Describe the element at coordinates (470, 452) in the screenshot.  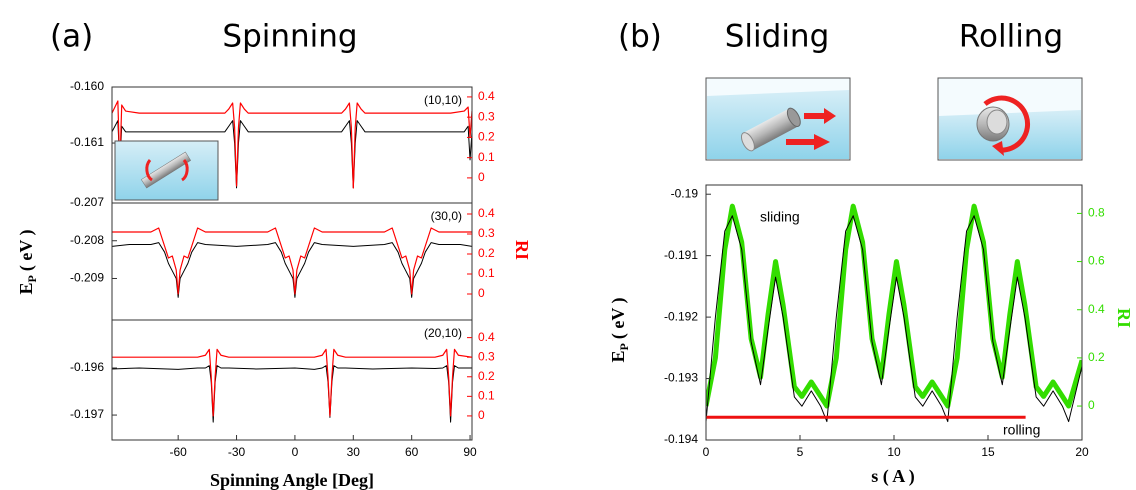
I see `x-tick-label: 90` at that location.